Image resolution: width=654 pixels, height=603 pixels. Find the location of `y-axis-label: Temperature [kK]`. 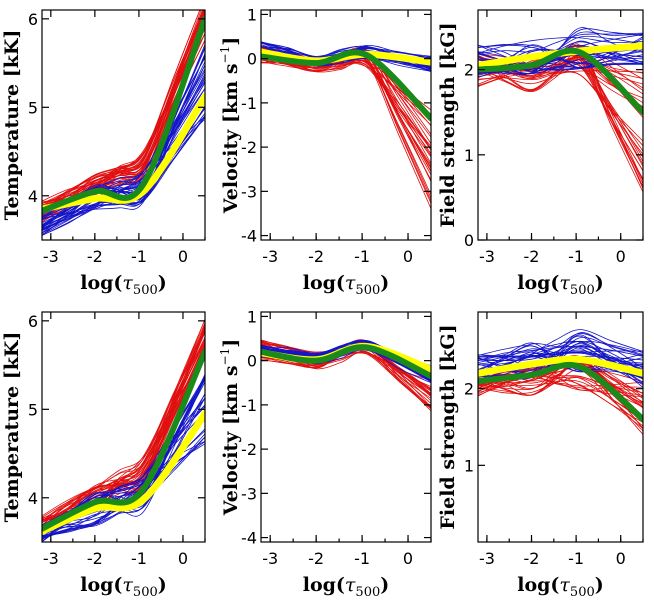

y-axis-label: Temperature [kK] is located at coordinates (12, 125).